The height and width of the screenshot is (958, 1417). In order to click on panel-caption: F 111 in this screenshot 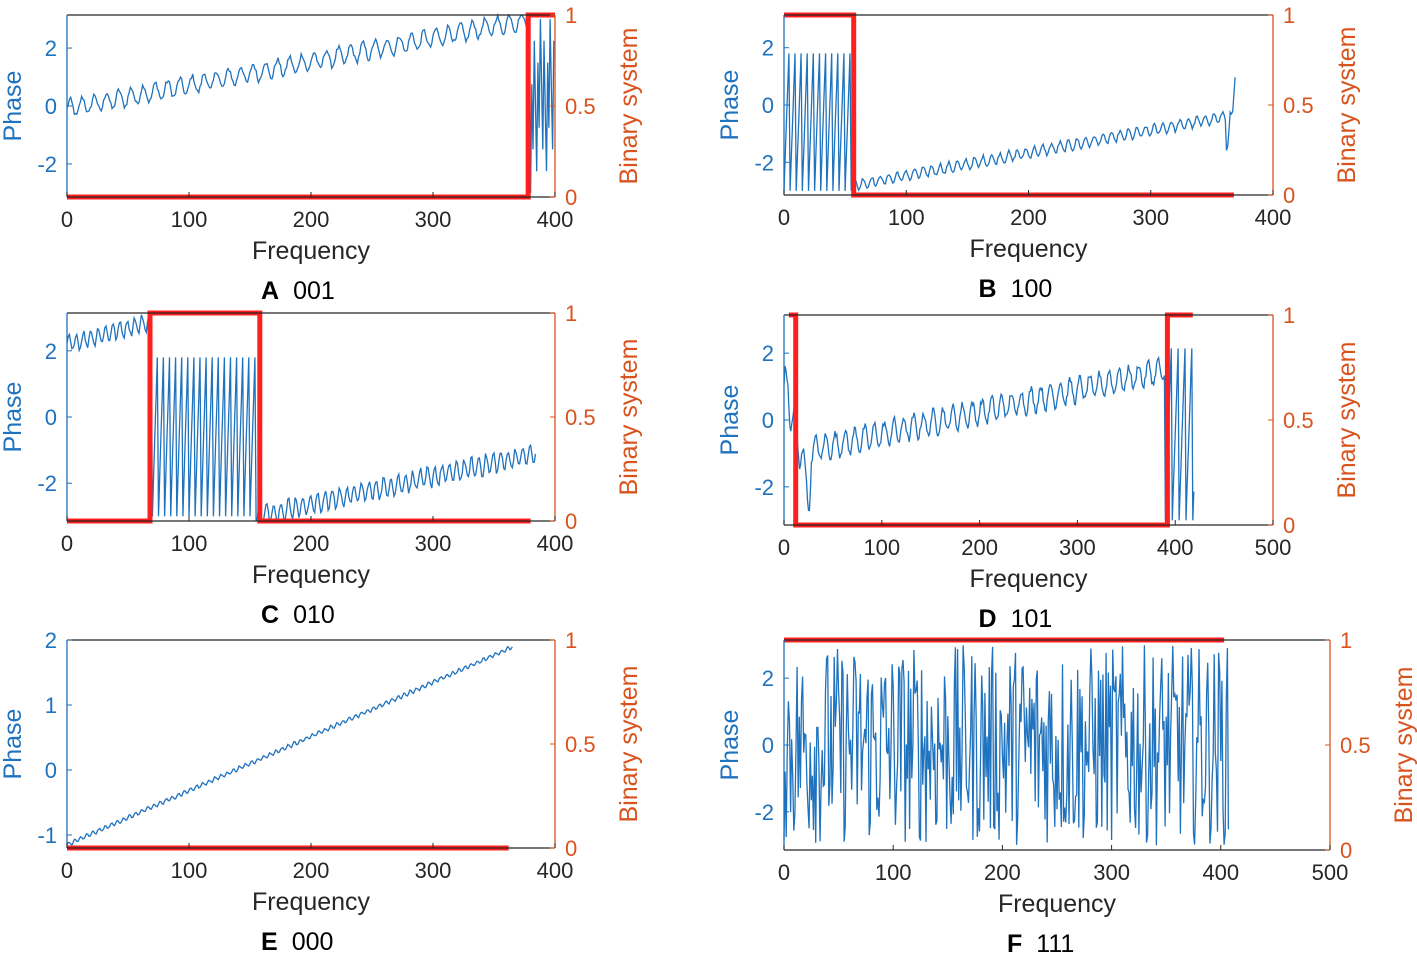, I will do `click(1040, 944)`.